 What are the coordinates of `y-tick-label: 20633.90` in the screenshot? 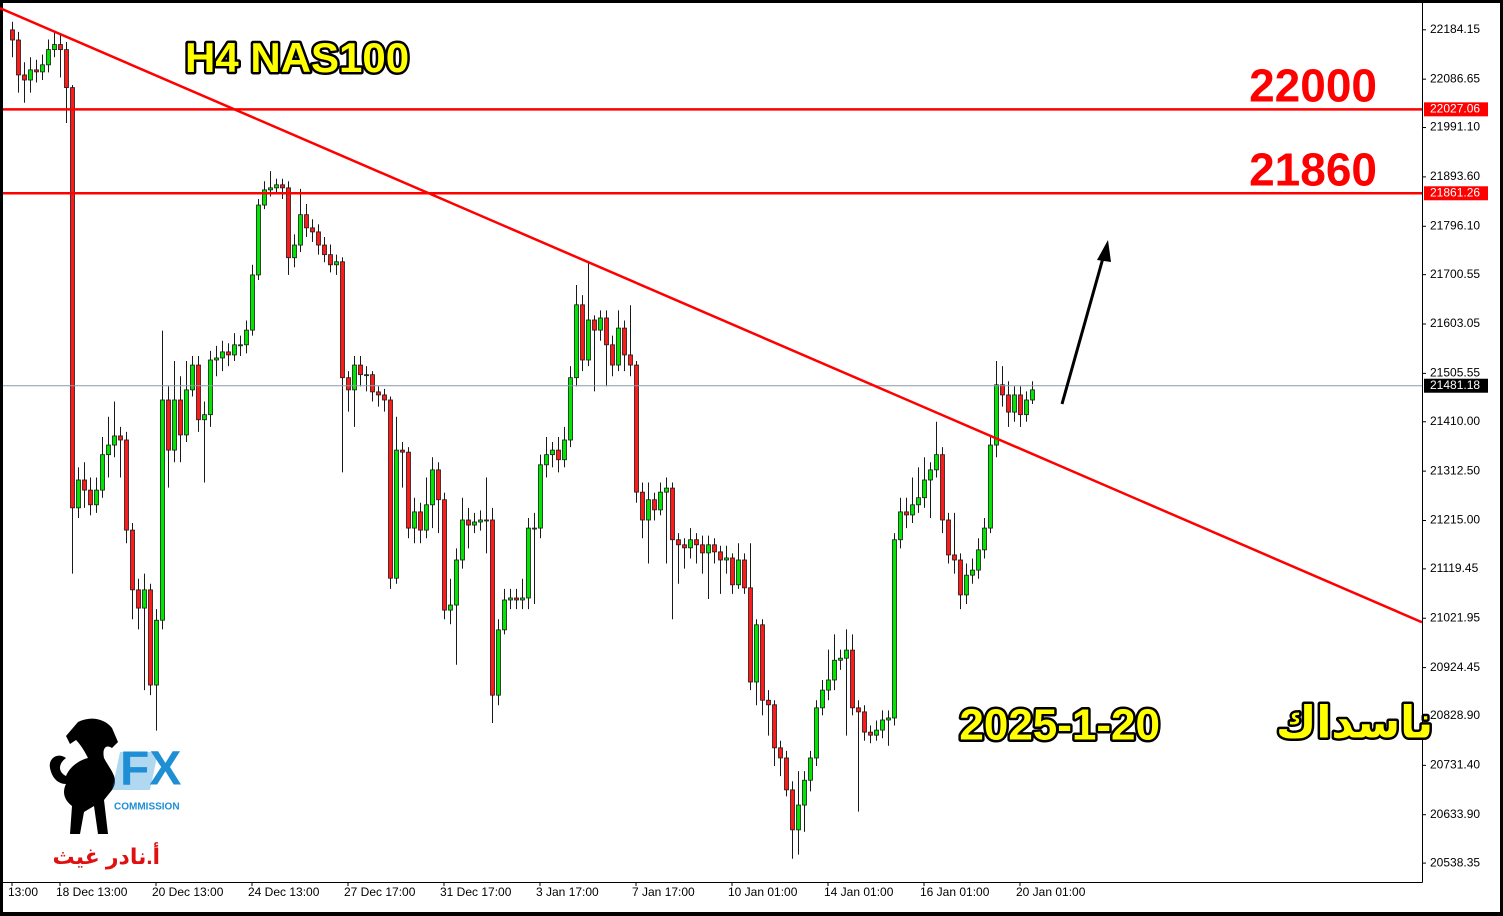 It's located at (1455, 814).